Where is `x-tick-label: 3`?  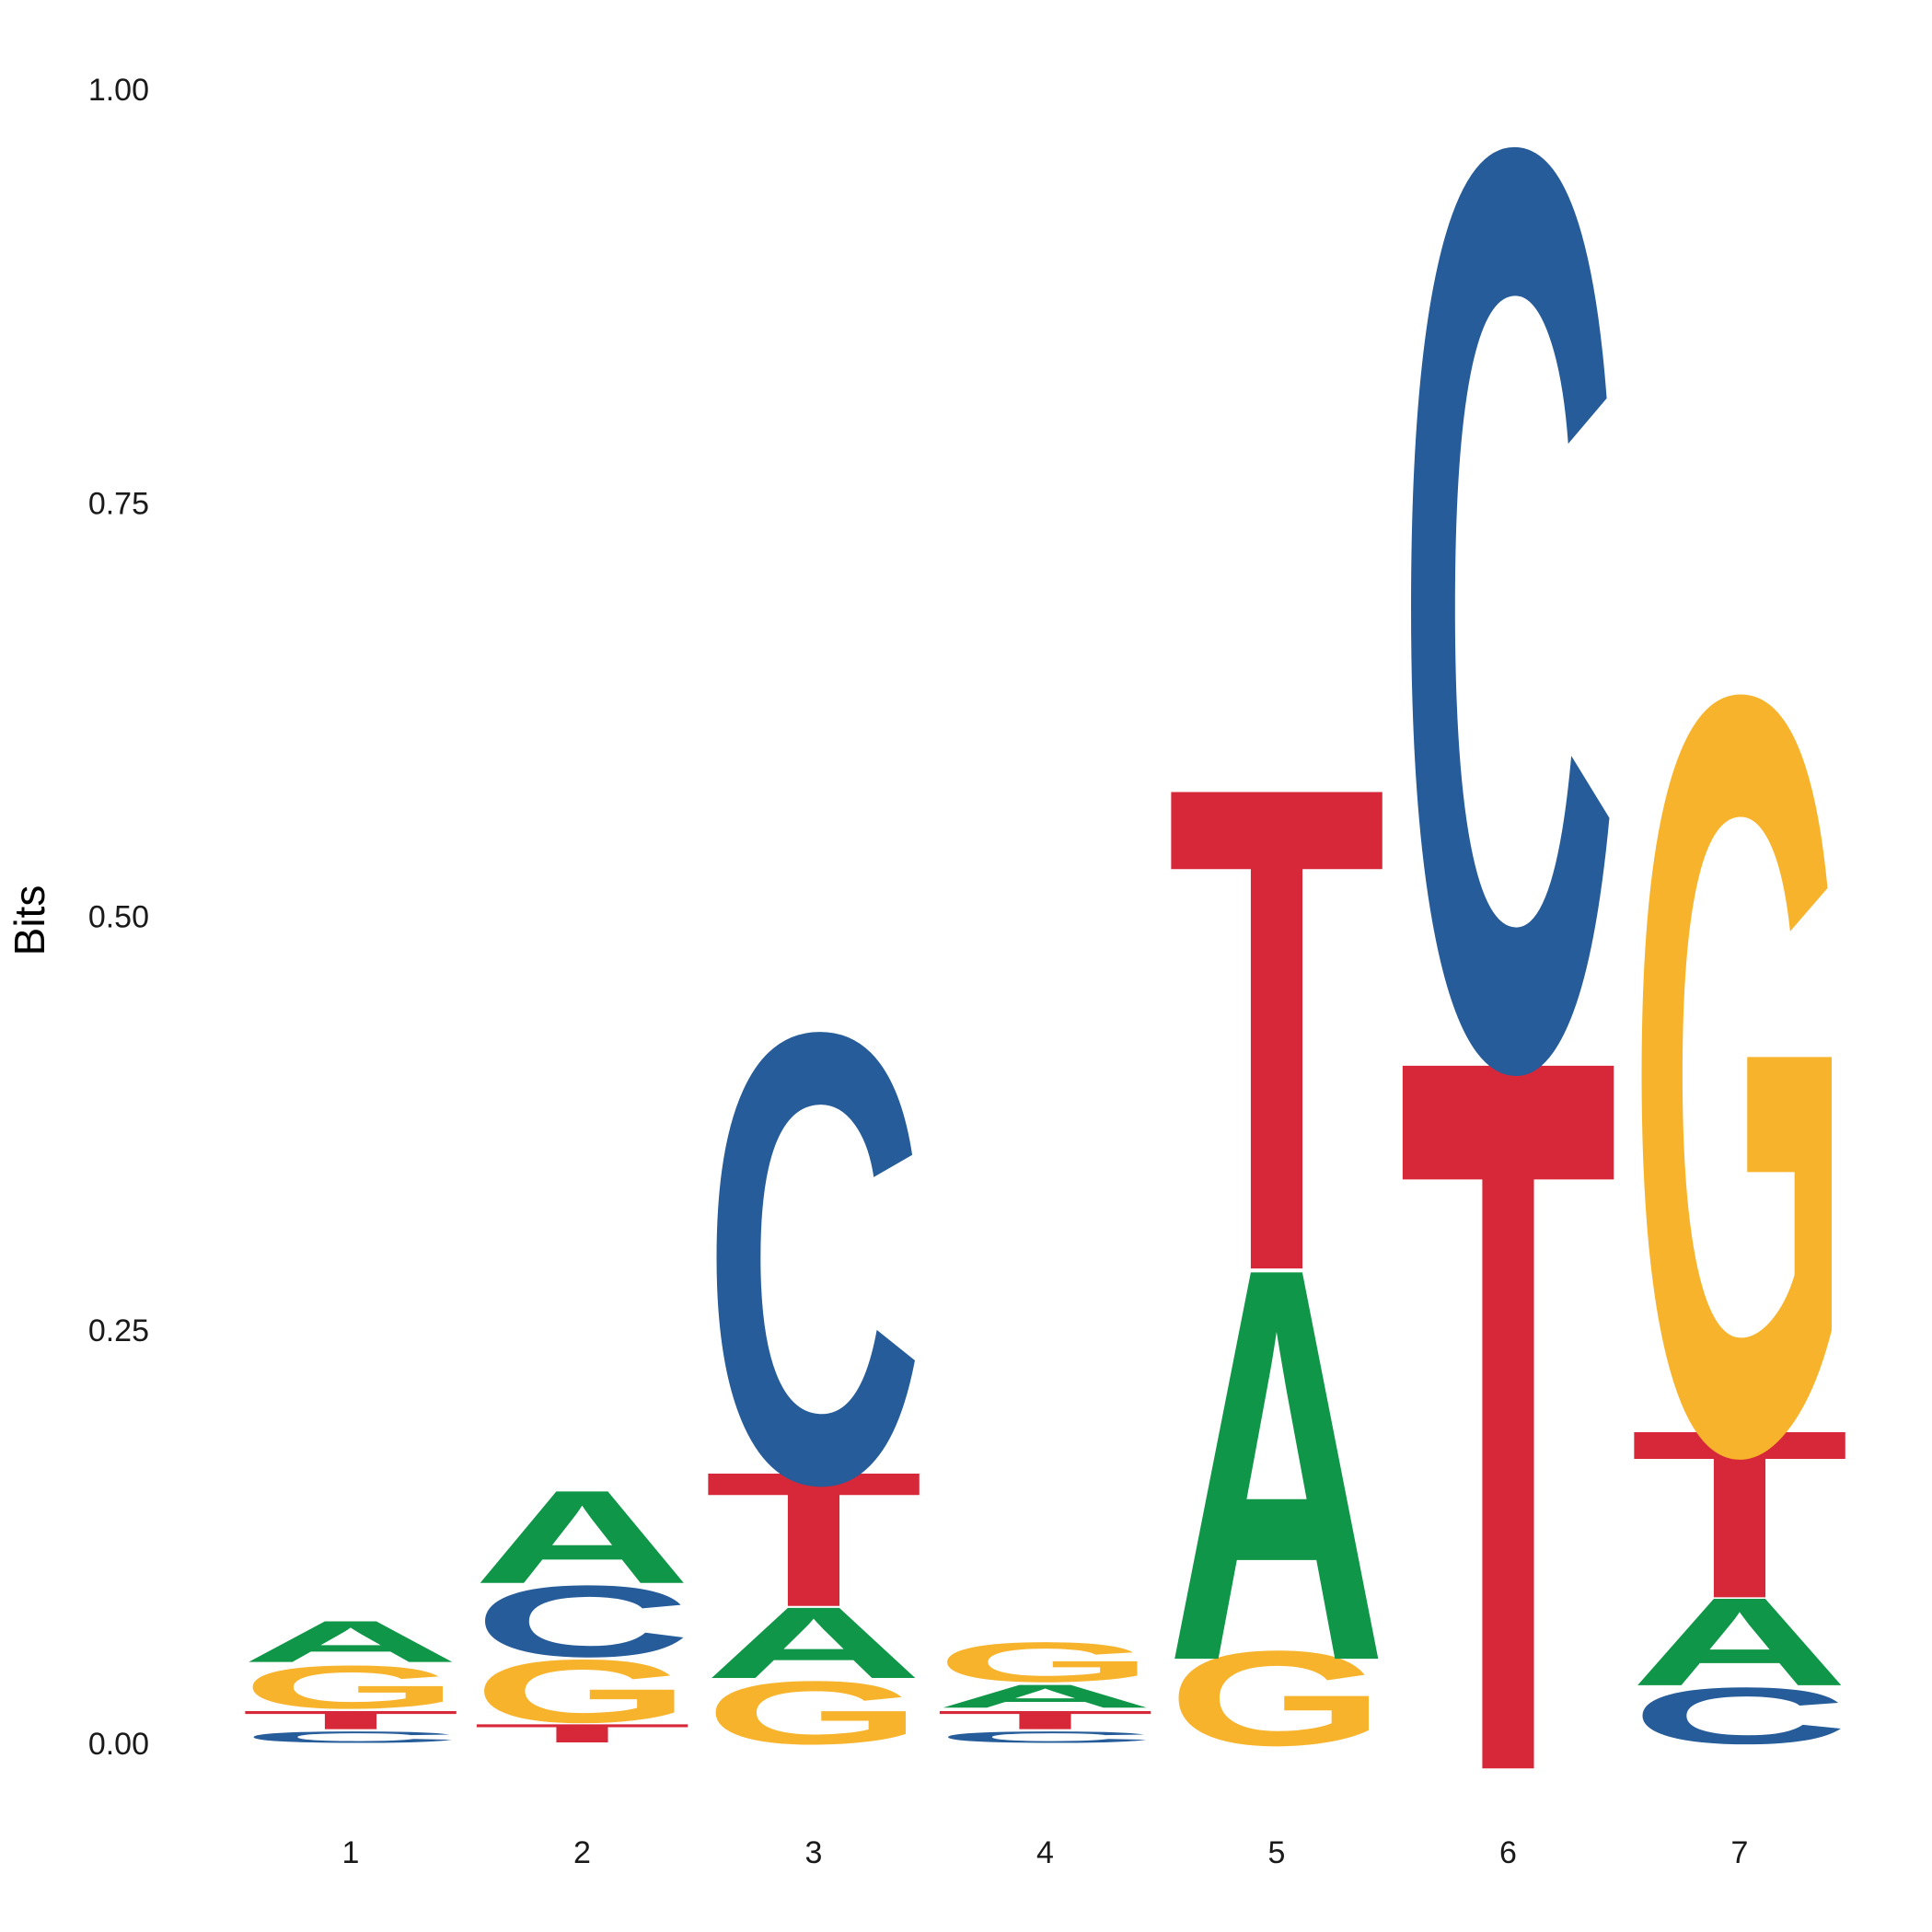 x-tick-label: 3 is located at coordinates (814, 1853).